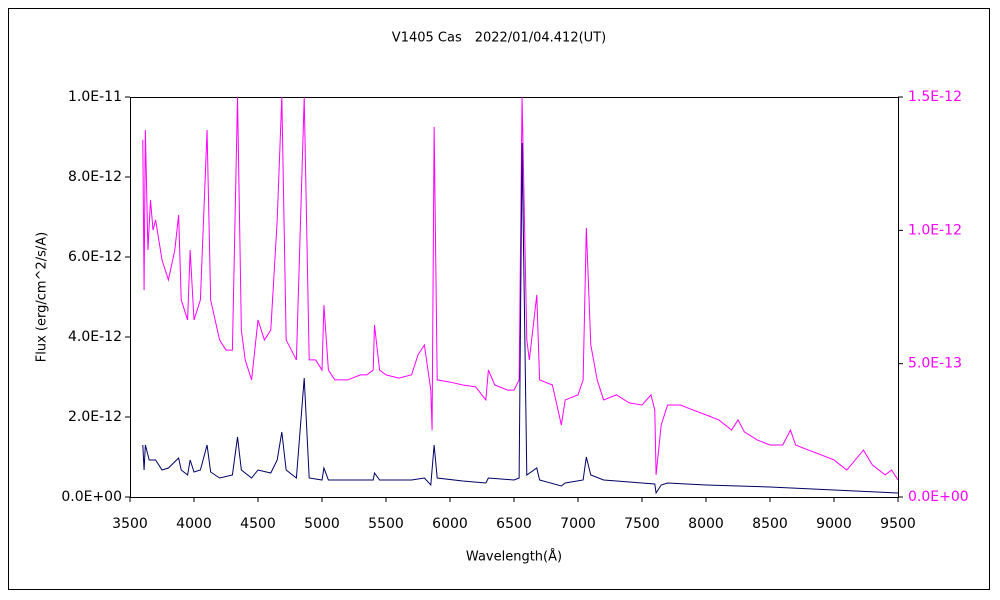  Describe the element at coordinates (499, 38) in the screenshot. I see `chart-title: V1405 Cas 2022/01/04.412(UT)` at that location.